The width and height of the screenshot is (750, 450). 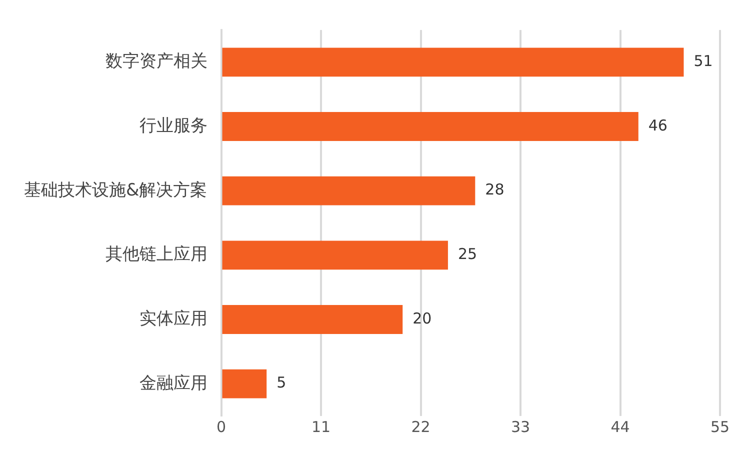 I want to click on data-label: 28, so click(x=494, y=189).